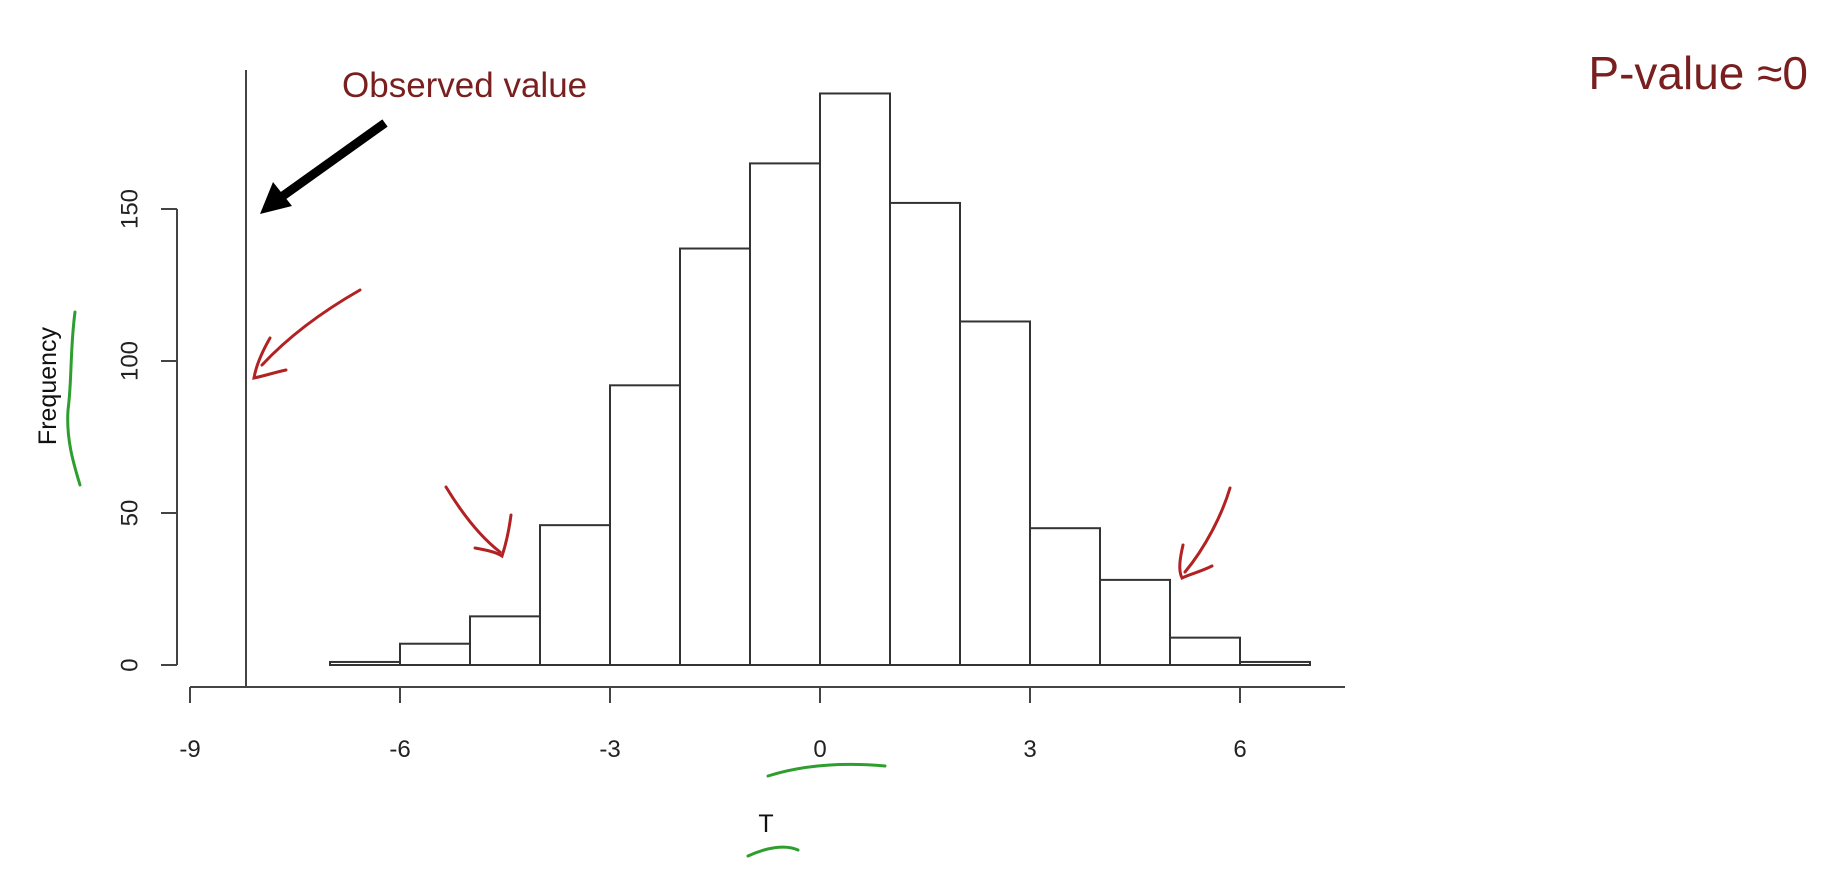 The height and width of the screenshot is (870, 1834). What do you see at coordinates (819, 749) in the screenshot?
I see `x-tick-label: 0` at bounding box center [819, 749].